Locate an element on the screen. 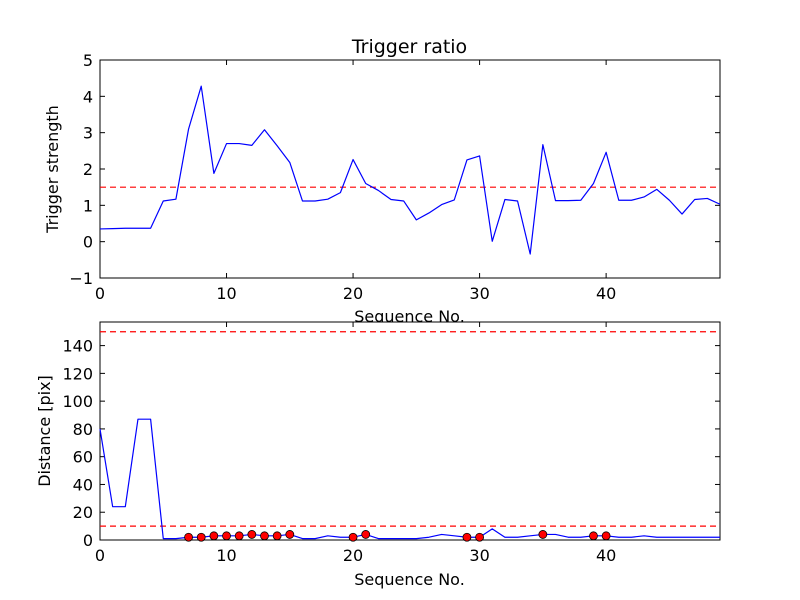 The height and width of the screenshot is (600, 800). top-x-tick-label: 40 is located at coordinates (606, 293).